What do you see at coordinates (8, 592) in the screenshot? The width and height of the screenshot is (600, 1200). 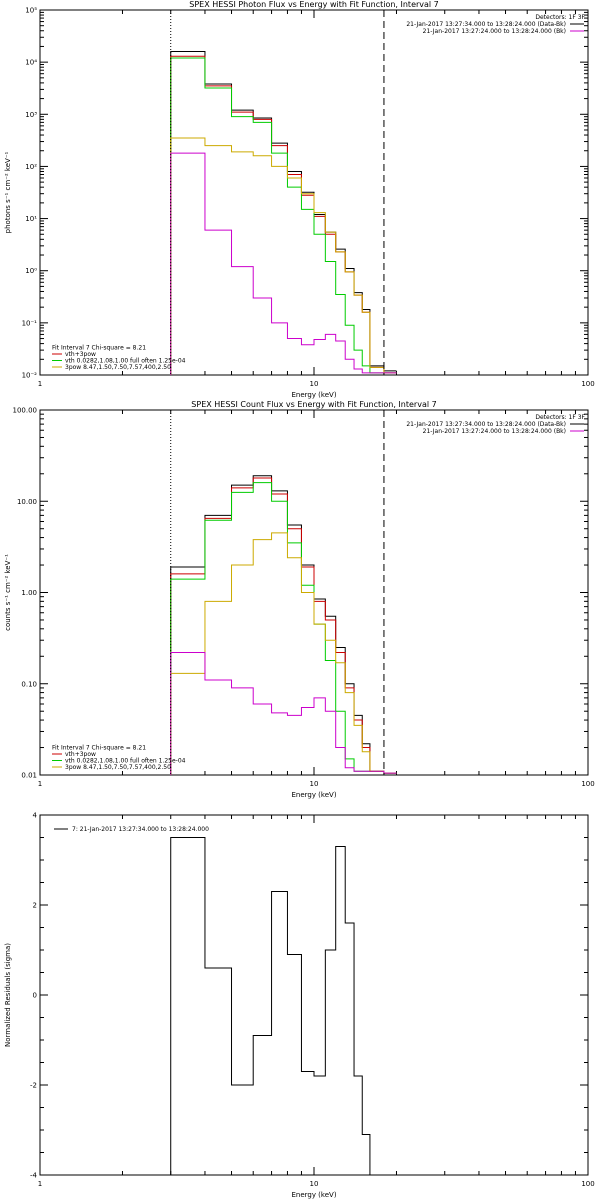 I see `y-axis-label: counts s⁻¹ cm⁻² keV⁻¹` at bounding box center [8, 592].